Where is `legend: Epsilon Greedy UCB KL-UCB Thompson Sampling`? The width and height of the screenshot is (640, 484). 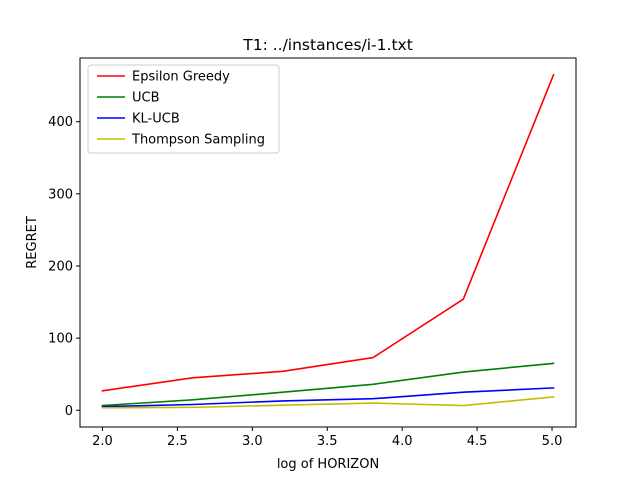
legend: Epsilon Greedy UCB KL-UCB Thompson Sampling is located at coordinates (183, 109).